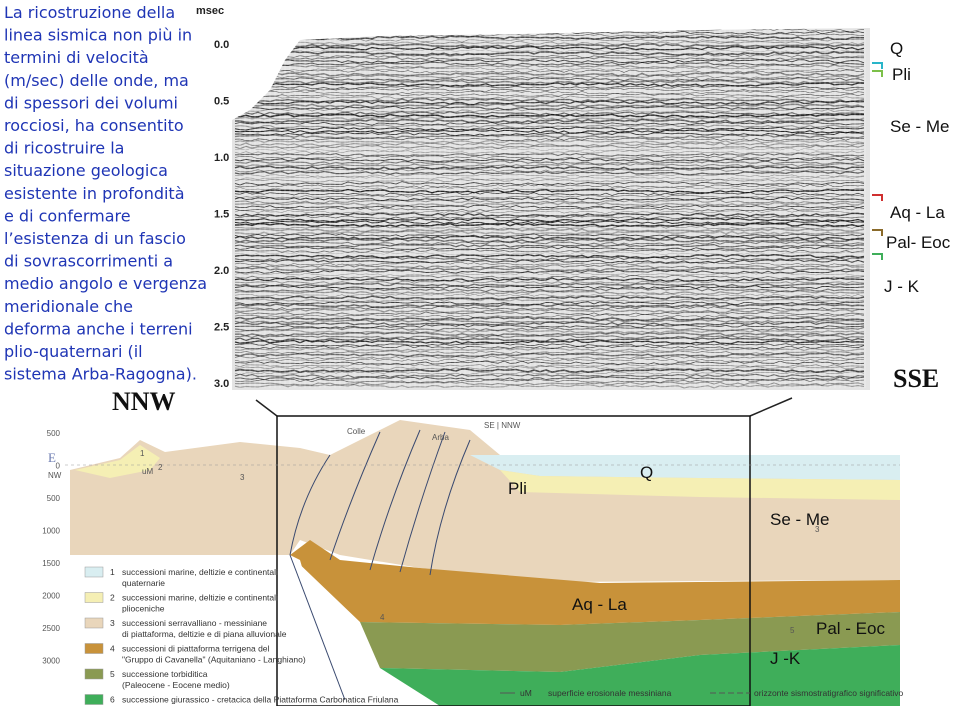  Describe the element at coordinates (51, 628) in the screenshot. I see `depth-label: 2500` at that location.